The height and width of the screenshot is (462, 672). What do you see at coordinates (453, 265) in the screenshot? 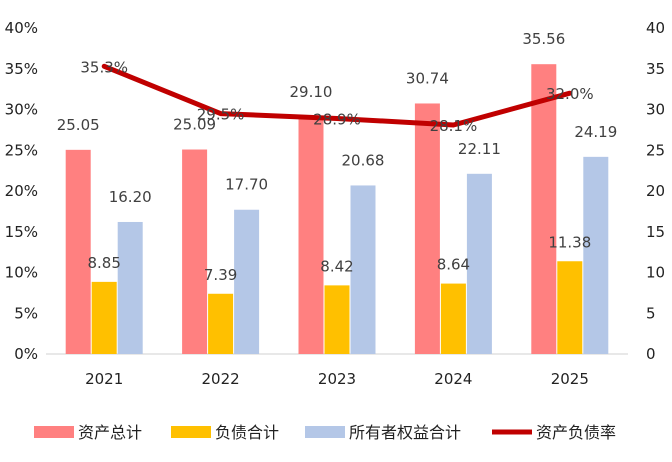
I see `bar-value-label: 8.64` at bounding box center [453, 265].